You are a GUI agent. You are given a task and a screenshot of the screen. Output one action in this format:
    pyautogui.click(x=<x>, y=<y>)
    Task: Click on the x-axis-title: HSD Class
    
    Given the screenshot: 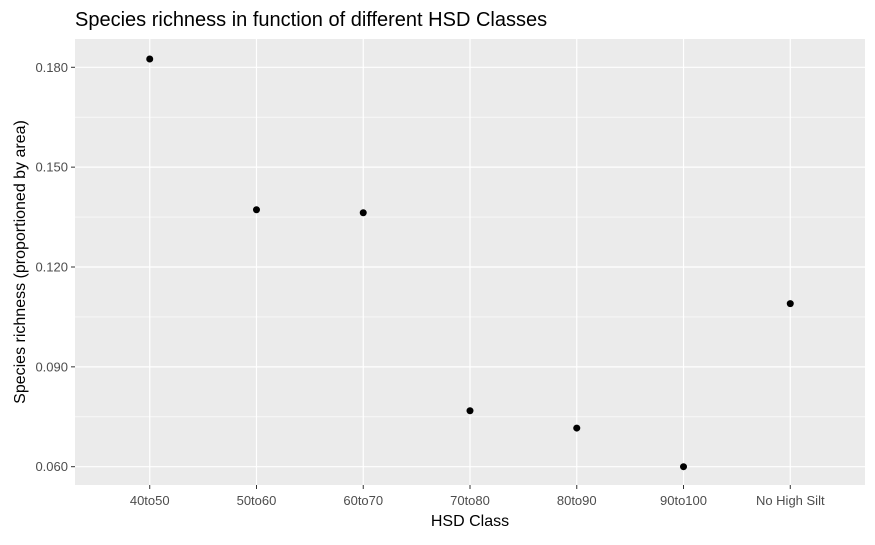 What is the action you would take?
    pyautogui.click(x=470, y=521)
    